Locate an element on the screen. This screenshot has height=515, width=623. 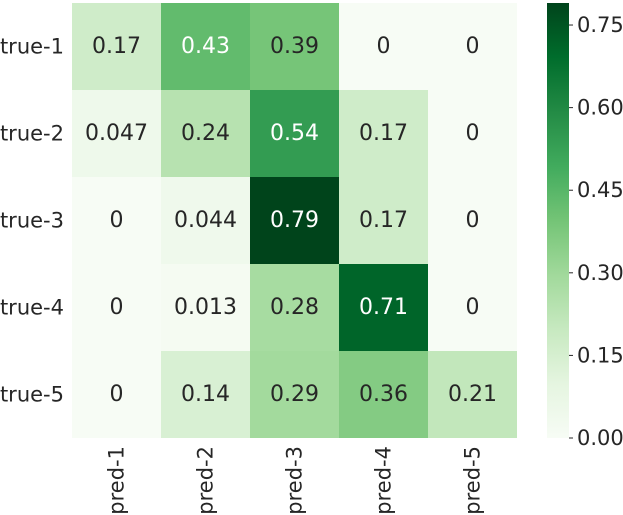
cell-value-label: 0.36 is located at coordinates (383, 394).